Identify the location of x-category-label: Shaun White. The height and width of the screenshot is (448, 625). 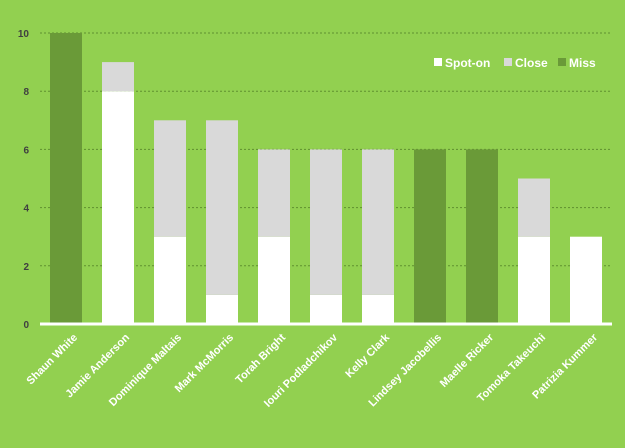
(53, 360).